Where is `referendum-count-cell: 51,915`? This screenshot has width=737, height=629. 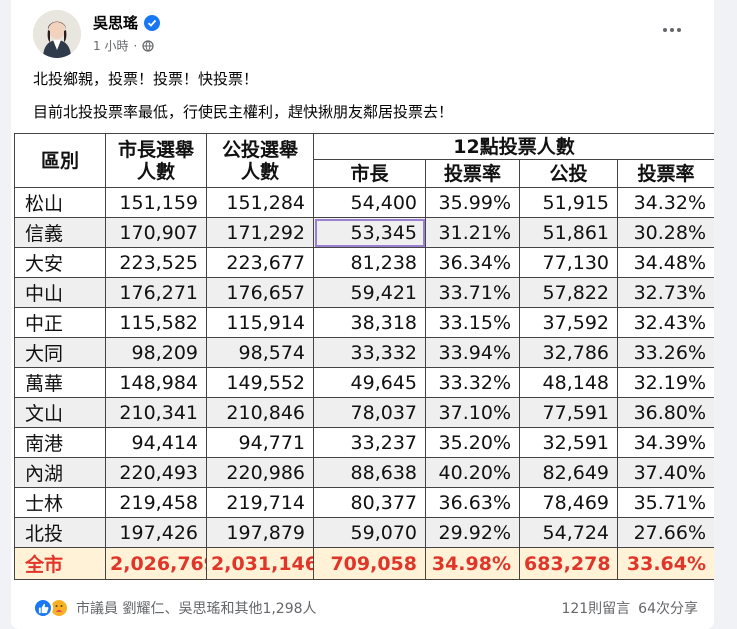 referendum-count-cell: 51,915 is located at coordinates (568, 202).